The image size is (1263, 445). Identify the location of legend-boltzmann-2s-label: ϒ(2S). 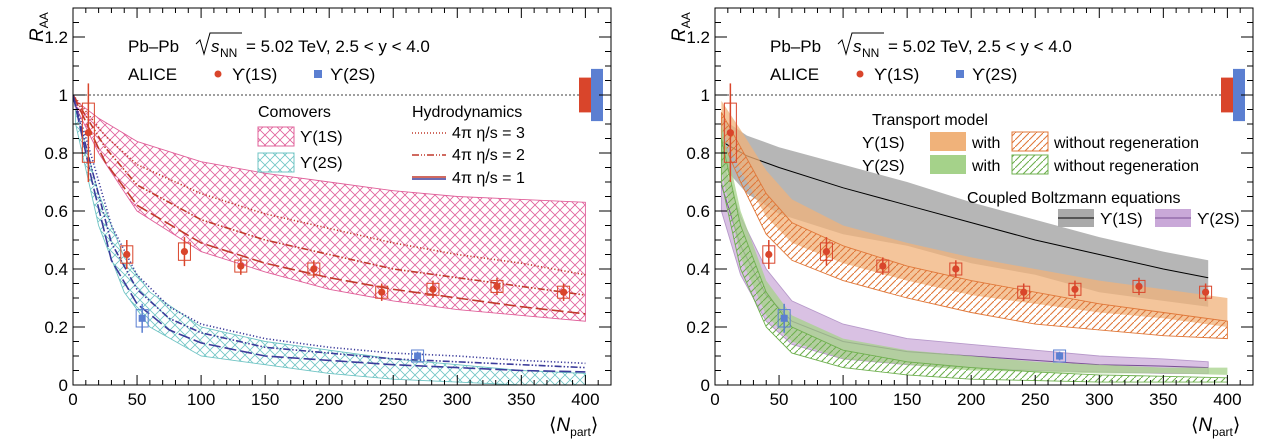
(1218, 219).